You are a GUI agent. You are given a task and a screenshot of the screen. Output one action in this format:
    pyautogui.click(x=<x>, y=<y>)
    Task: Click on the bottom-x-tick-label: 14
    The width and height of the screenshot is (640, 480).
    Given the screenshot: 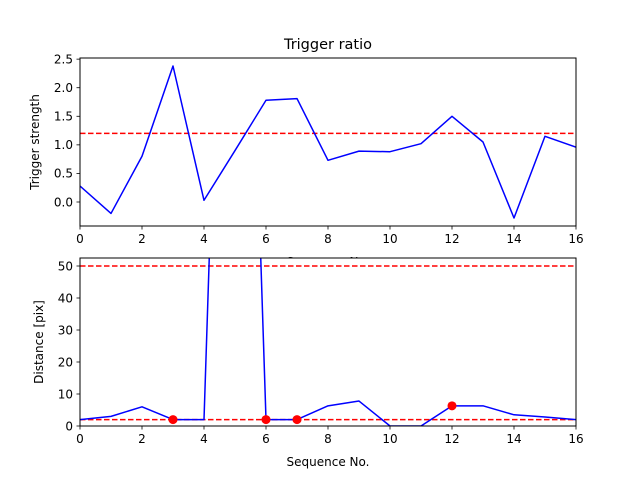 What is the action you would take?
    pyautogui.click(x=513, y=439)
    